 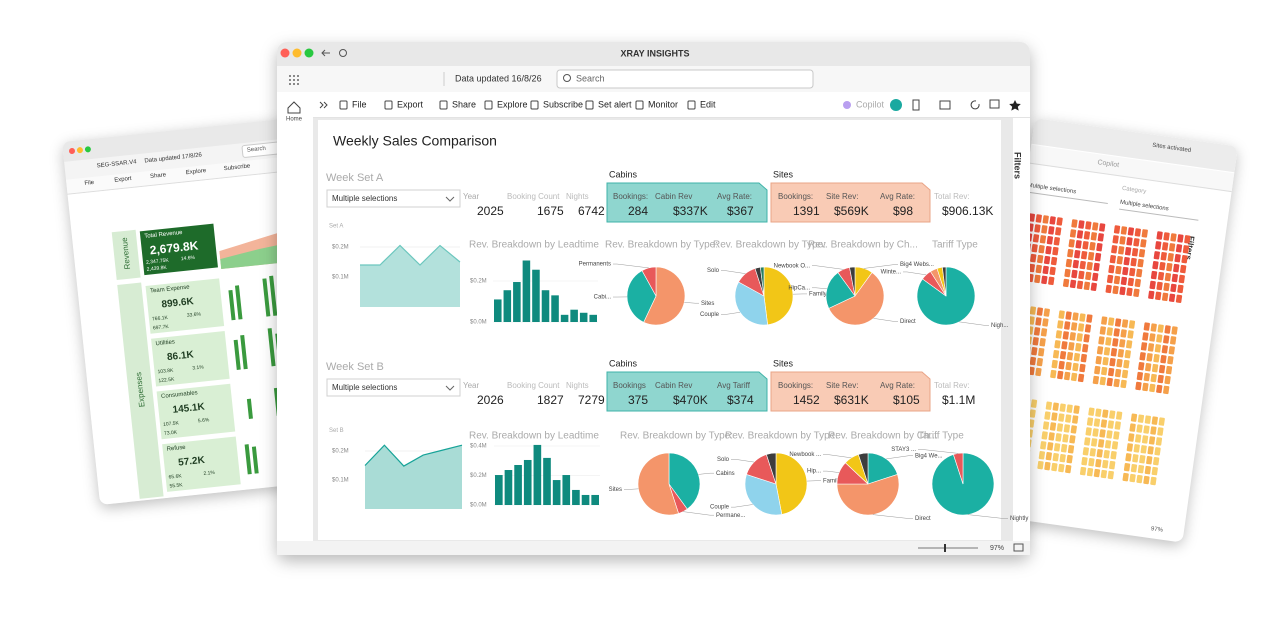 I want to click on card-value: $470K, so click(x=690, y=400).